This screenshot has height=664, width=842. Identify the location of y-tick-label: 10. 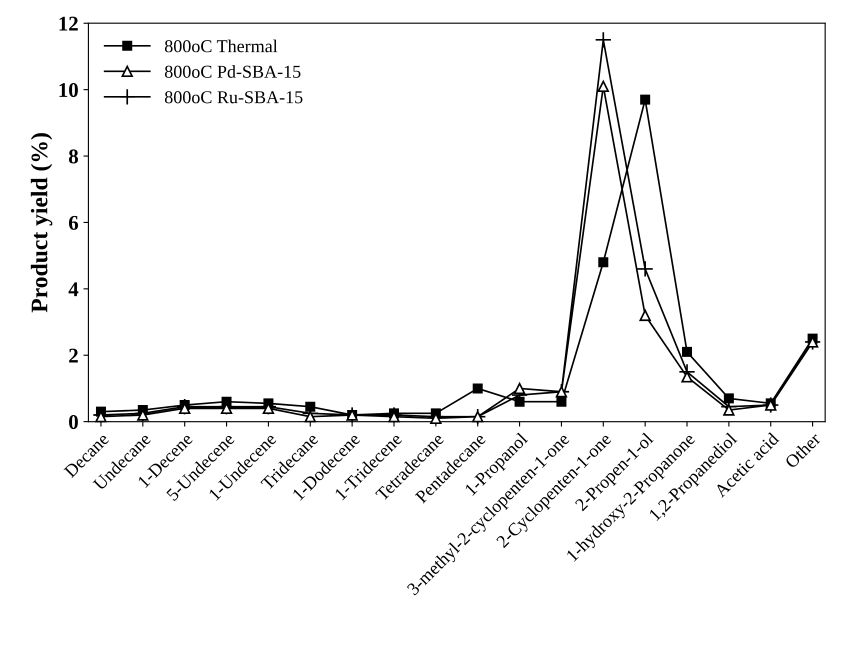
(69, 90).